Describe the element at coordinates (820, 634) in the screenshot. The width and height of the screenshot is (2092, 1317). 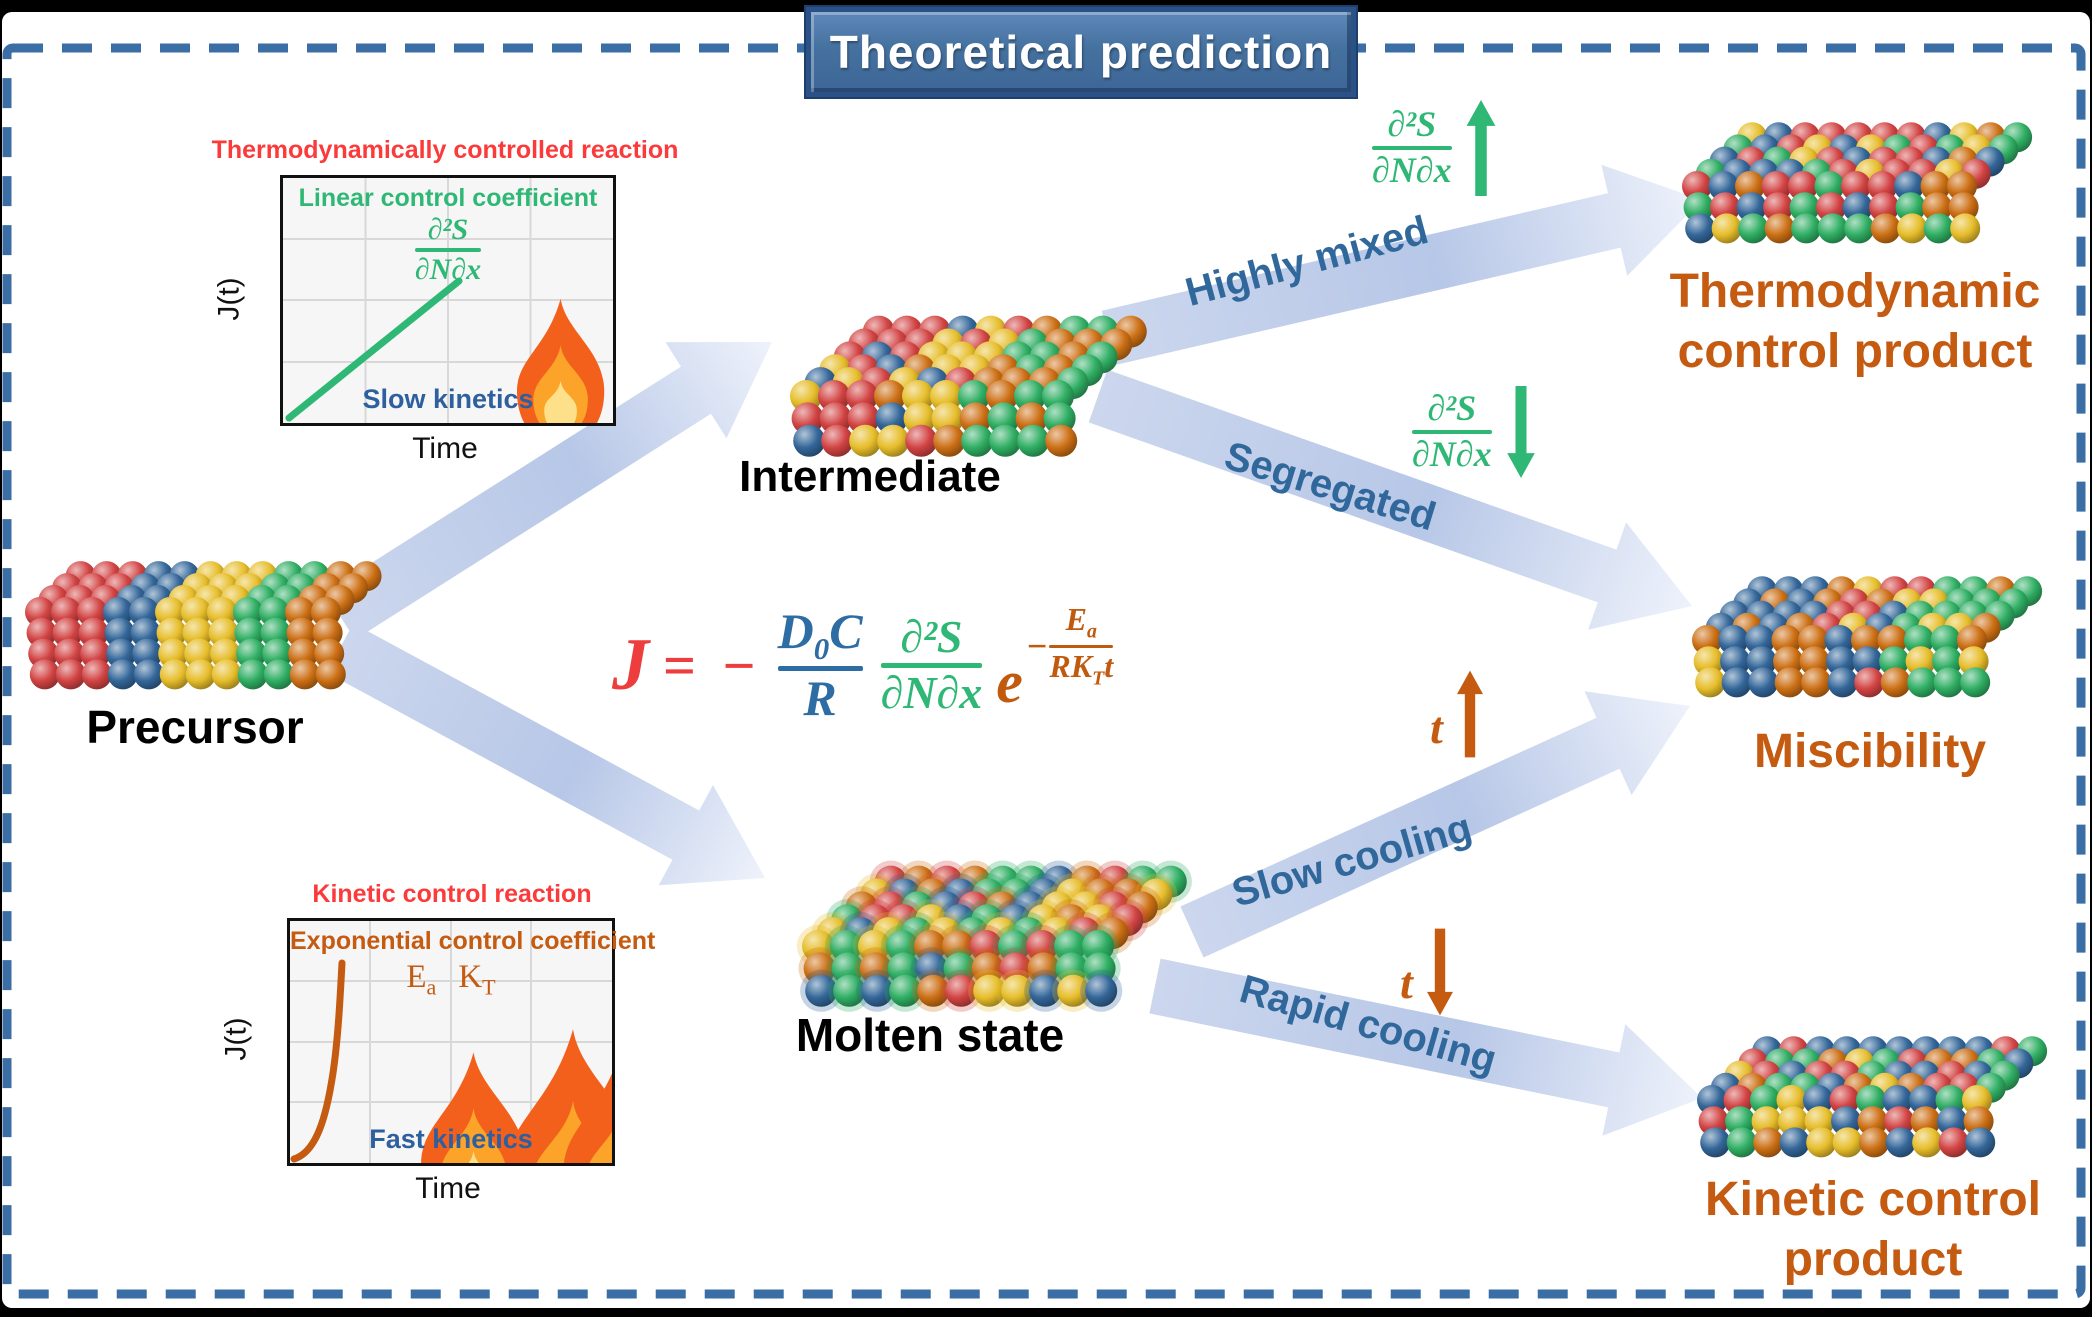
I see `diffusion-numerator: D0C` at that location.